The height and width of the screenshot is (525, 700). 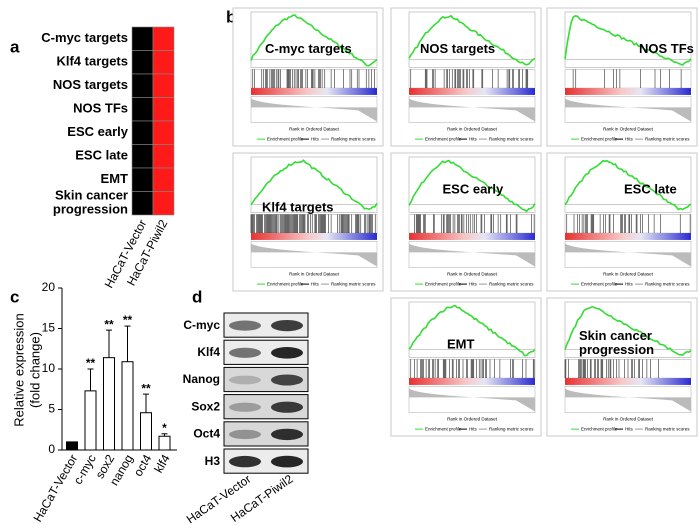 What do you see at coordinates (457, 48) in the screenshot?
I see `gsea-title: NOS targets` at bounding box center [457, 48].